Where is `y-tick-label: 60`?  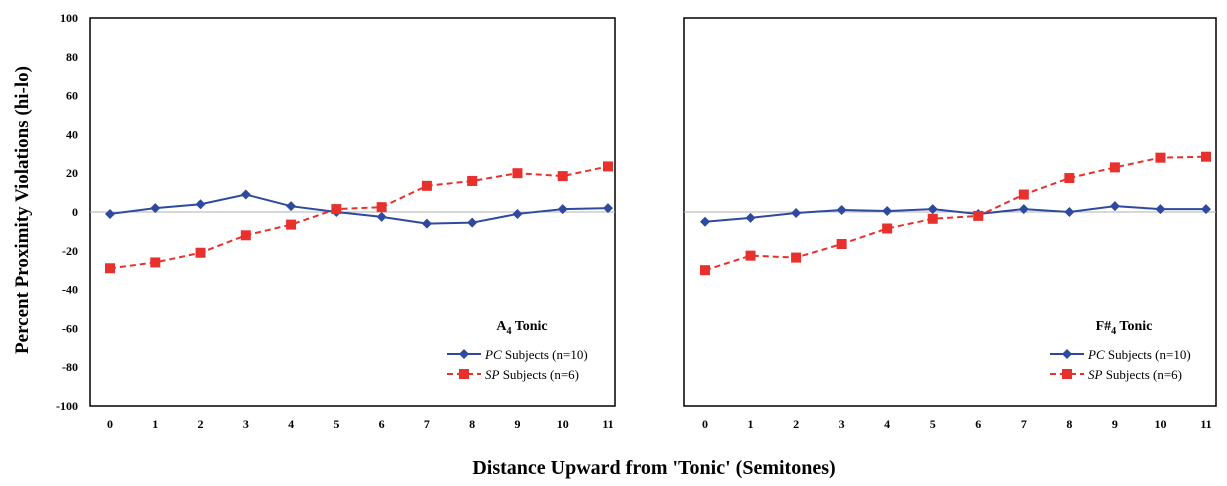 y-tick-label: 60 is located at coordinates (72, 96).